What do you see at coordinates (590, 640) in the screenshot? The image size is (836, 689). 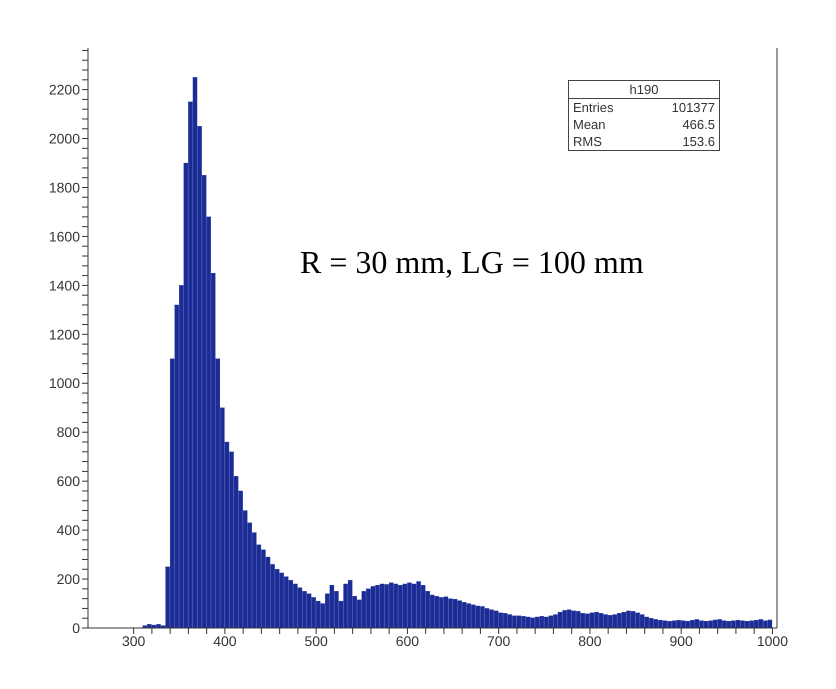 I see `x-tick-label: 800` at bounding box center [590, 640].